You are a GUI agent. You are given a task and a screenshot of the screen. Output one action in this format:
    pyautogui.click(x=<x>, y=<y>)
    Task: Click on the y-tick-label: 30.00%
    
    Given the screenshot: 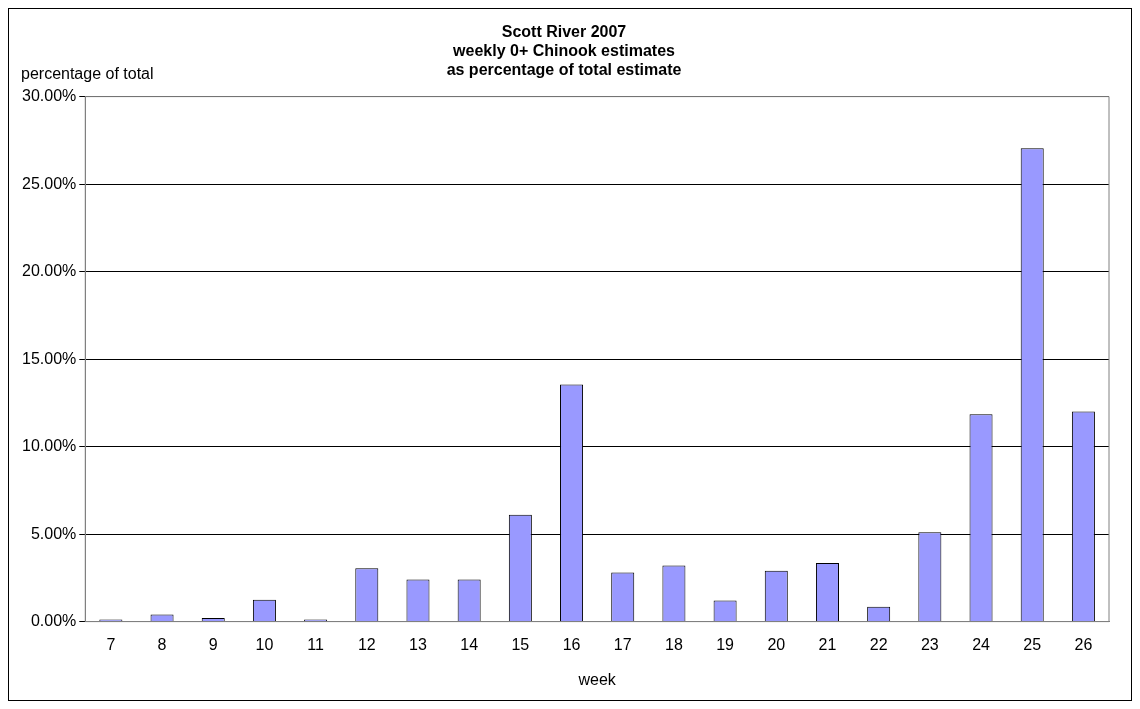 What is the action you would take?
    pyautogui.click(x=49, y=96)
    